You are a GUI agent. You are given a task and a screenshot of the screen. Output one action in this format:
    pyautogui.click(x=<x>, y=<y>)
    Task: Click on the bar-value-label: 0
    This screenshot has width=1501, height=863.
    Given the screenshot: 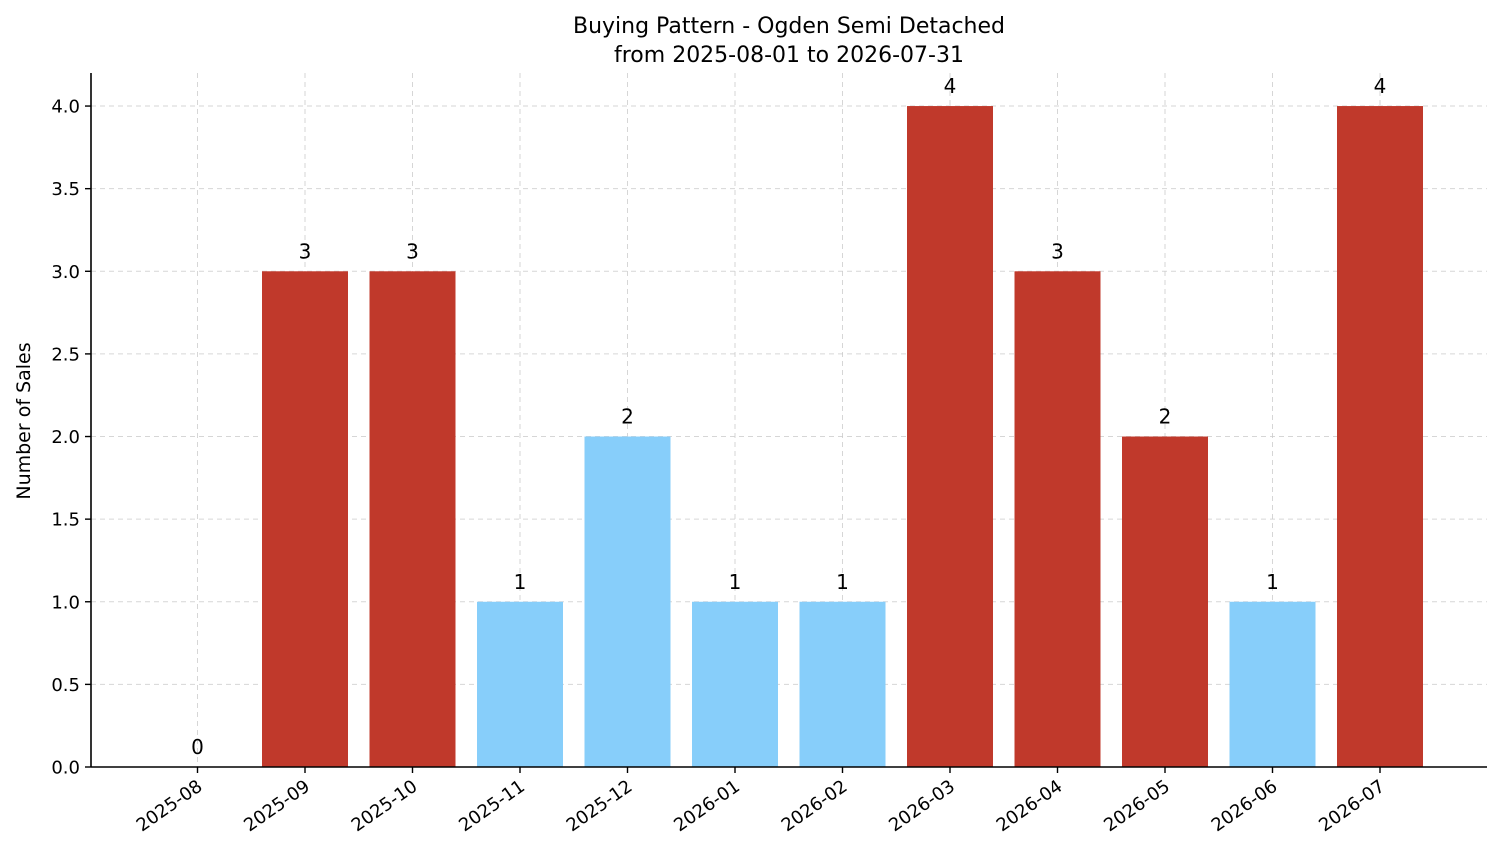 What is the action you would take?
    pyautogui.click(x=197, y=747)
    